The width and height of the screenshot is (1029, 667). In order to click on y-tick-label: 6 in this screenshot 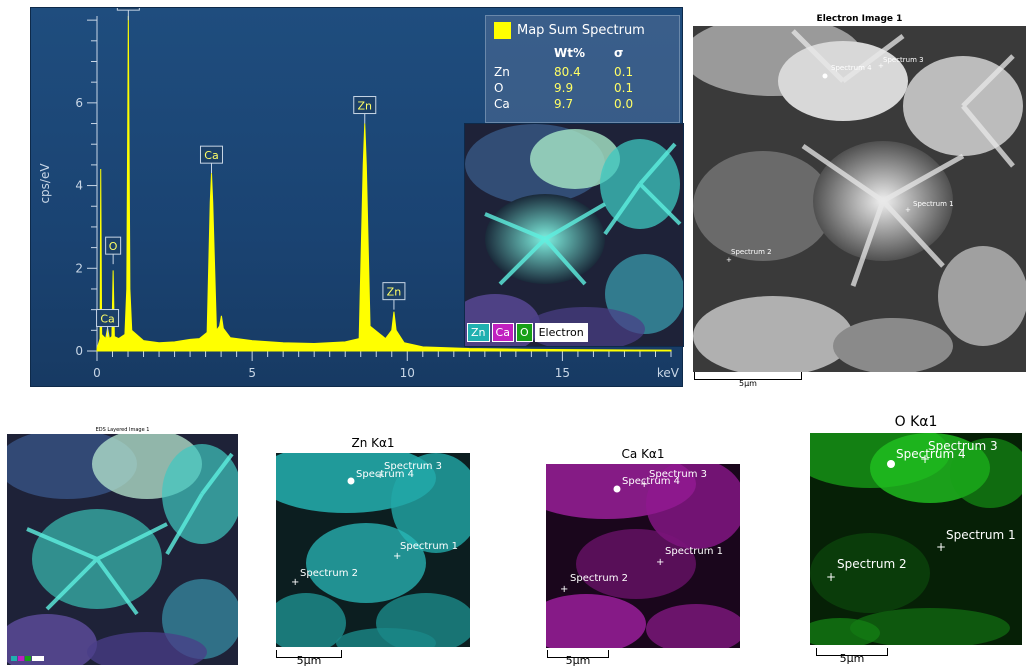, I will do `click(79, 103)`.